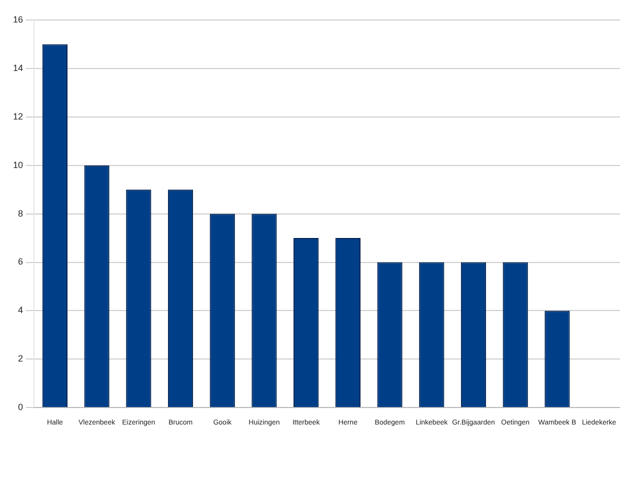  I want to click on y-tick-label: 4, so click(21, 310).